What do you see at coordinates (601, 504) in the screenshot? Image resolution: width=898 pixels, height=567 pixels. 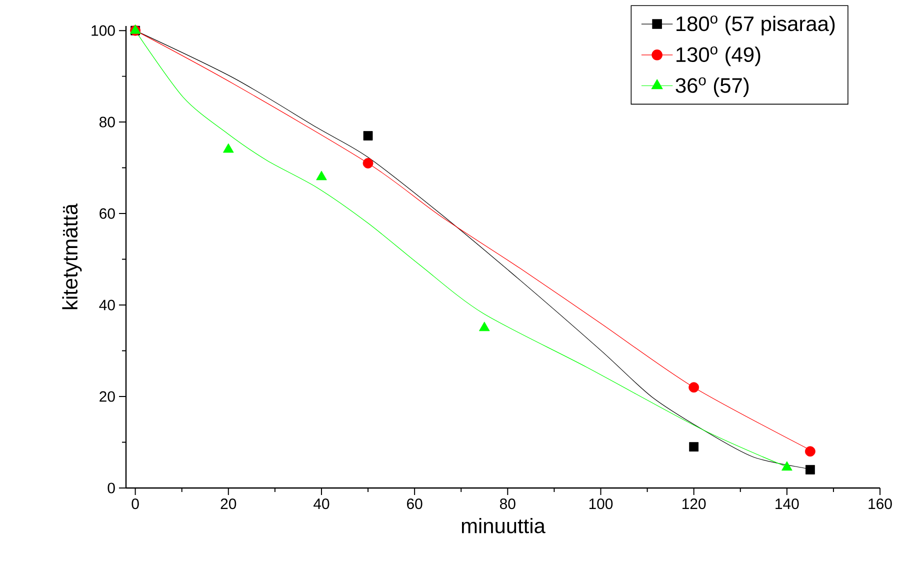 I see `x-tick-label: 100` at bounding box center [601, 504].